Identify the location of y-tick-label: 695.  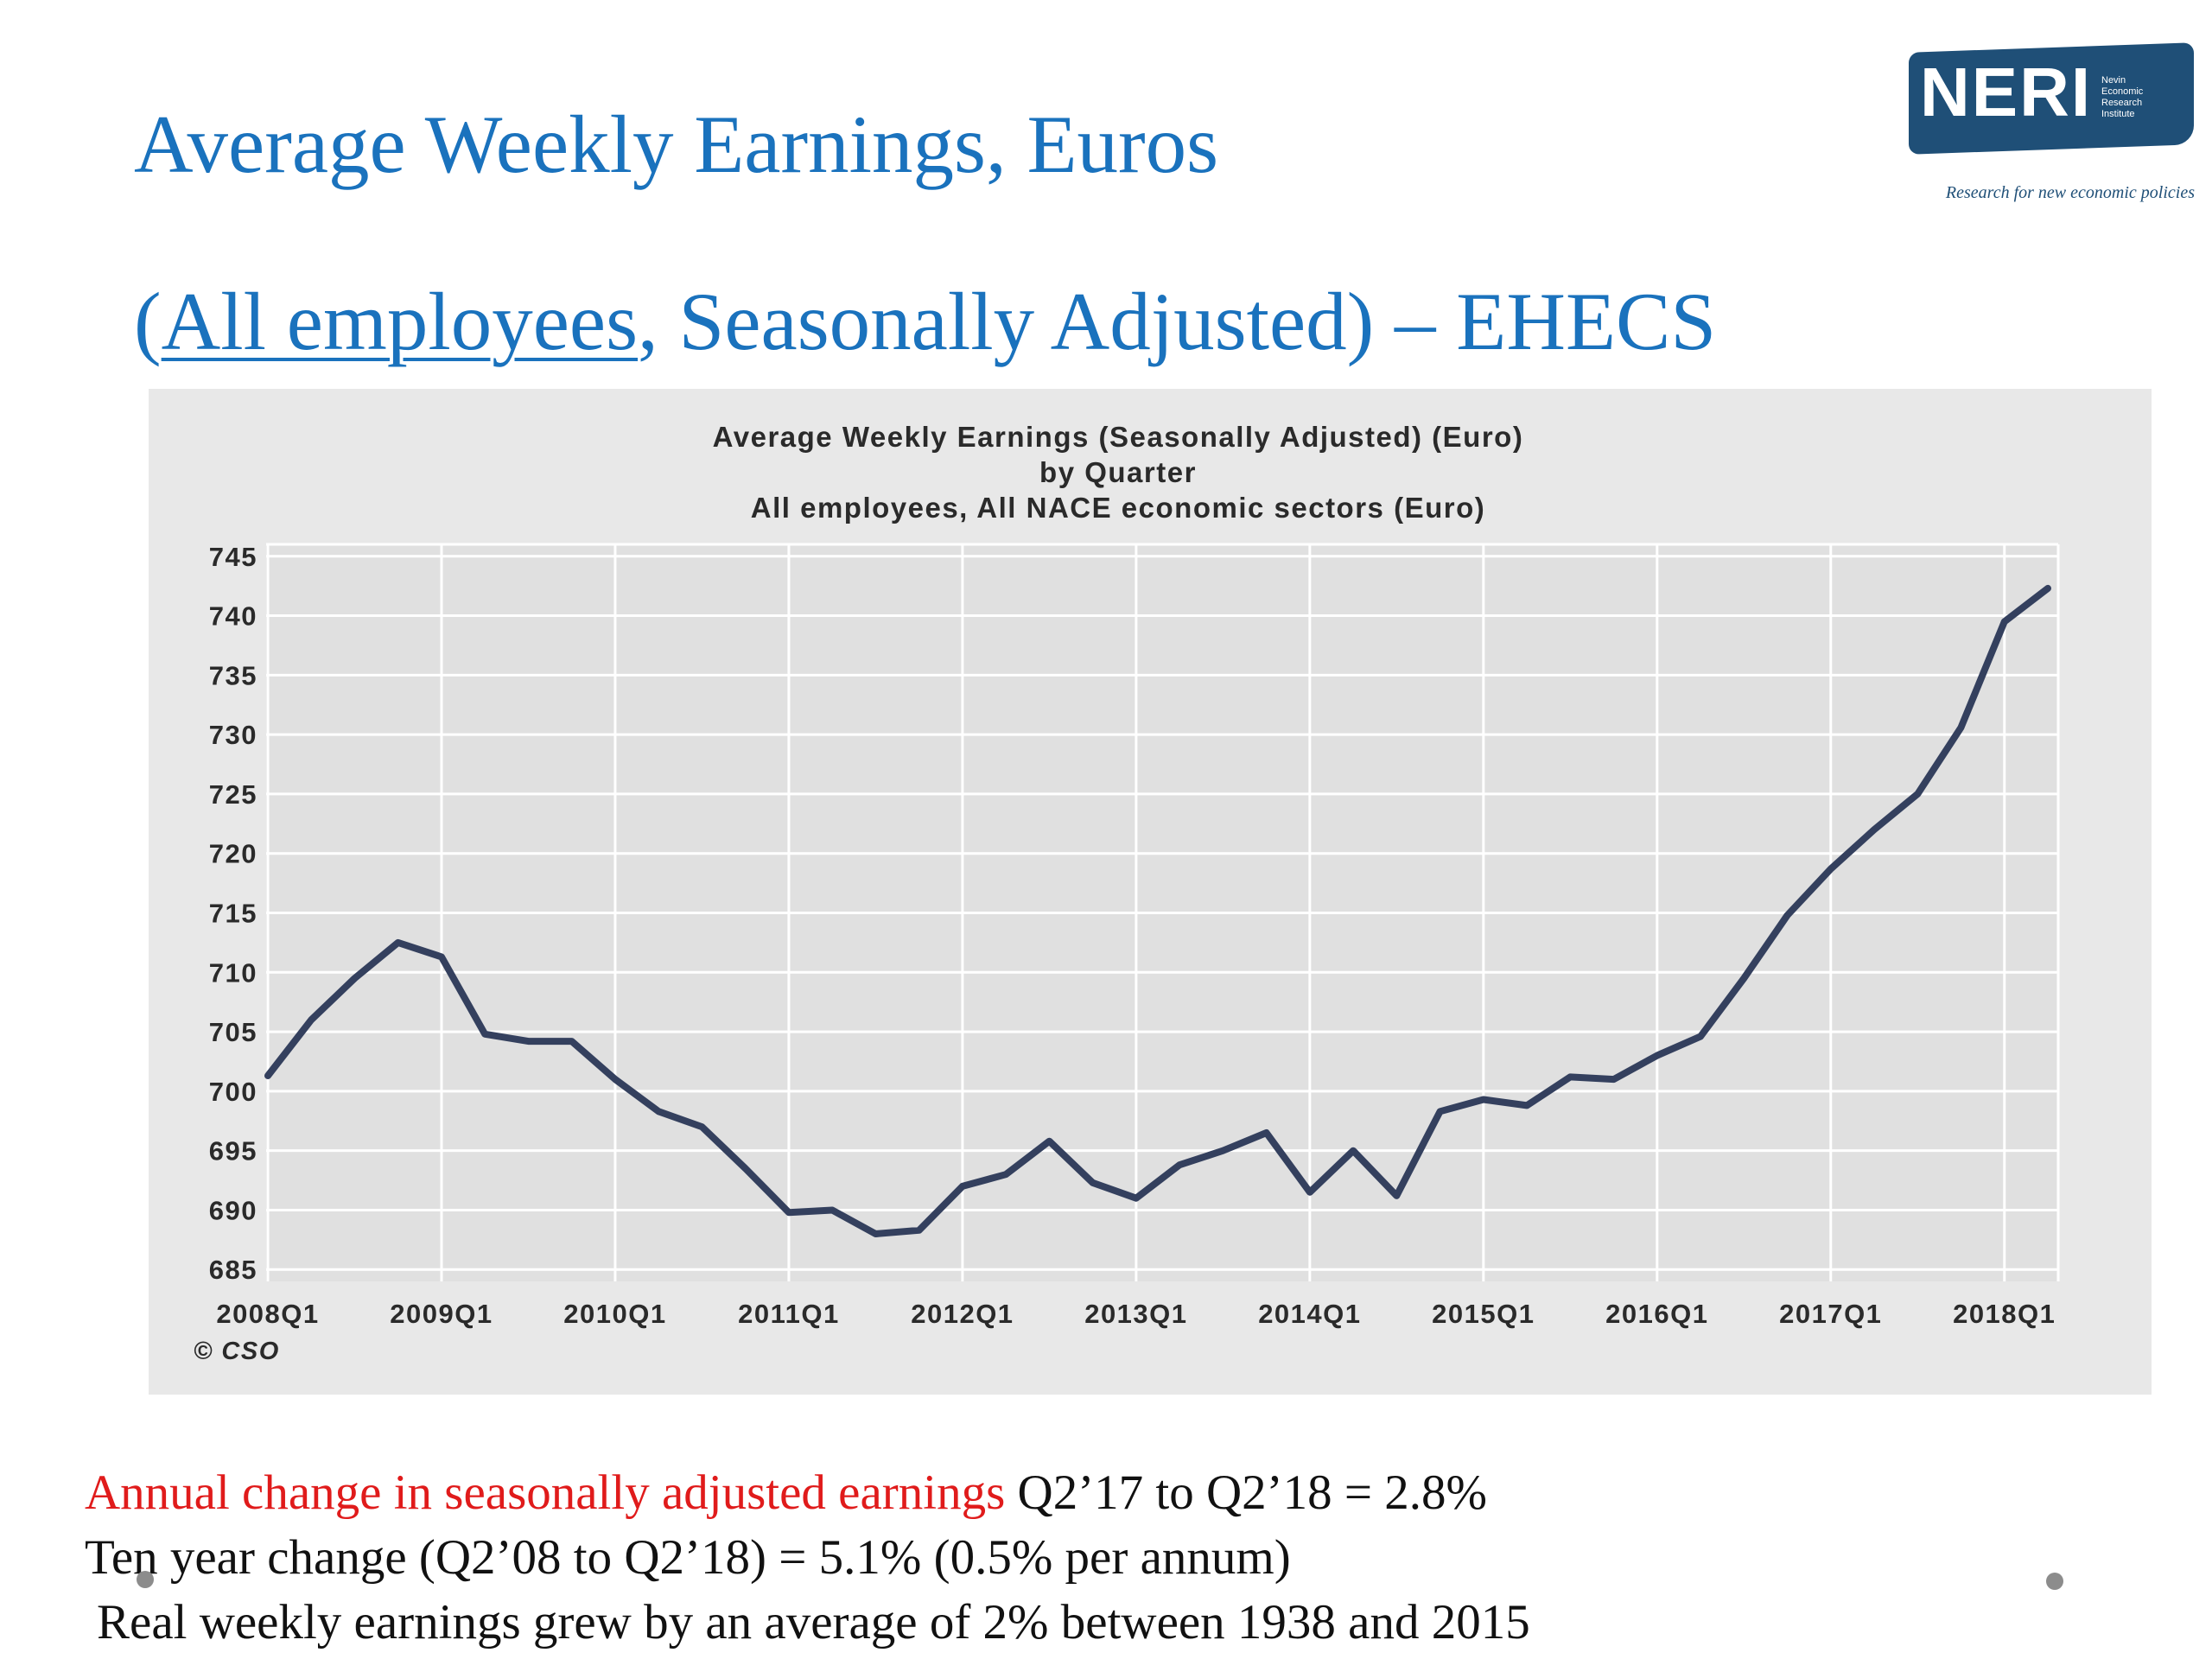
(233, 1151).